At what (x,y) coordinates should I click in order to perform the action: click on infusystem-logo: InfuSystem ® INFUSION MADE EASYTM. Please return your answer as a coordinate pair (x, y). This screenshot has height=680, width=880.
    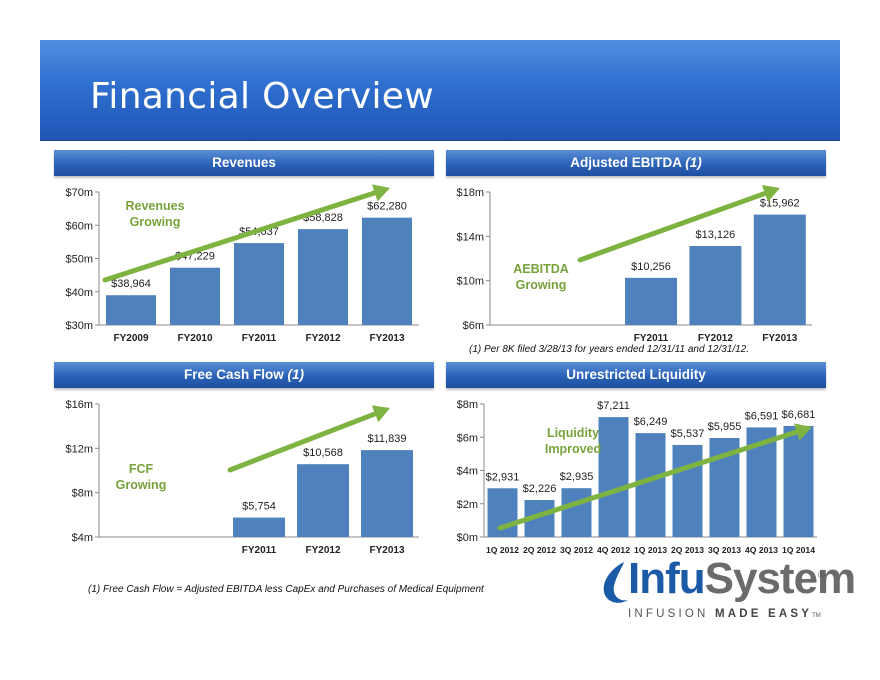
    Looking at the image, I should click on (727, 592).